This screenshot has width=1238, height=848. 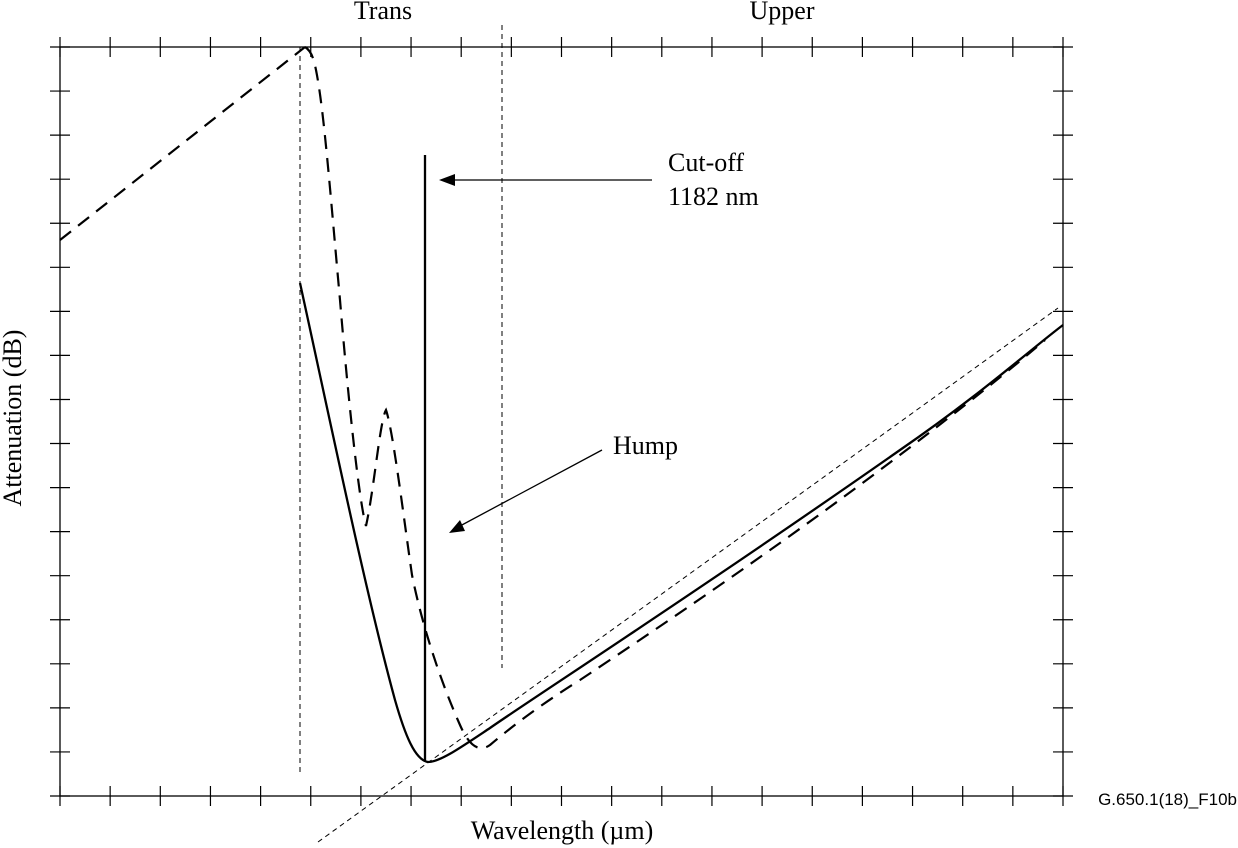 What do you see at coordinates (1167, 799) in the screenshot?
I see `figure-id: G.650.1(18)_F10b` at bounding box center [1167, 799].